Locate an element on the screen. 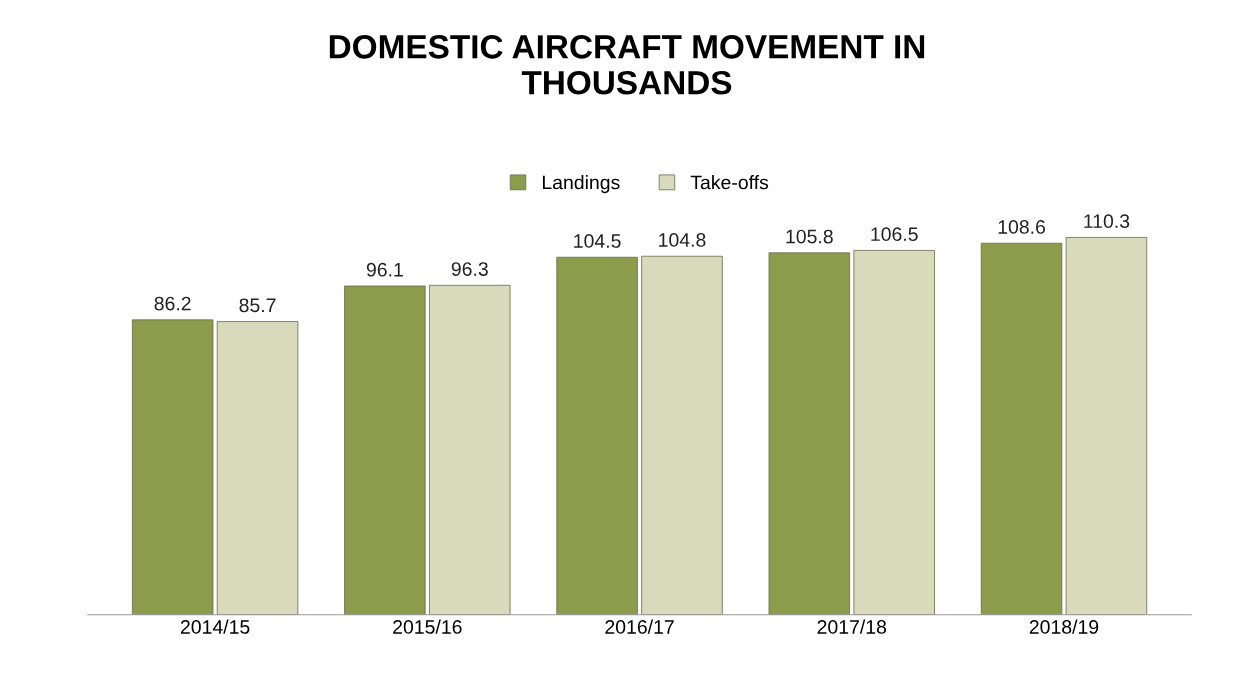  data-label: 106.5 is located at coordinates (894, 234).